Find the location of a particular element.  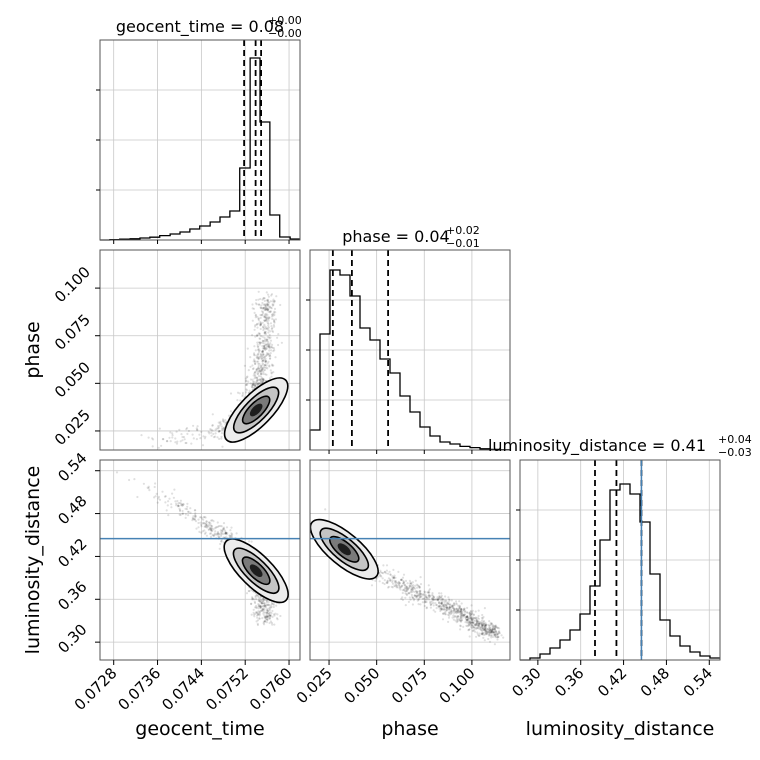

ytick-label: 0.30 is located at coordinates (72, 638).